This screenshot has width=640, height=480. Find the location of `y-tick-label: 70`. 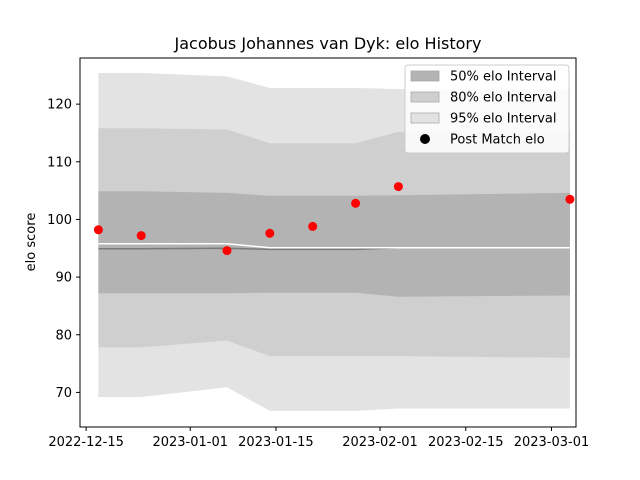

y-tick-label: 70 is located at coordinates (63, 393).